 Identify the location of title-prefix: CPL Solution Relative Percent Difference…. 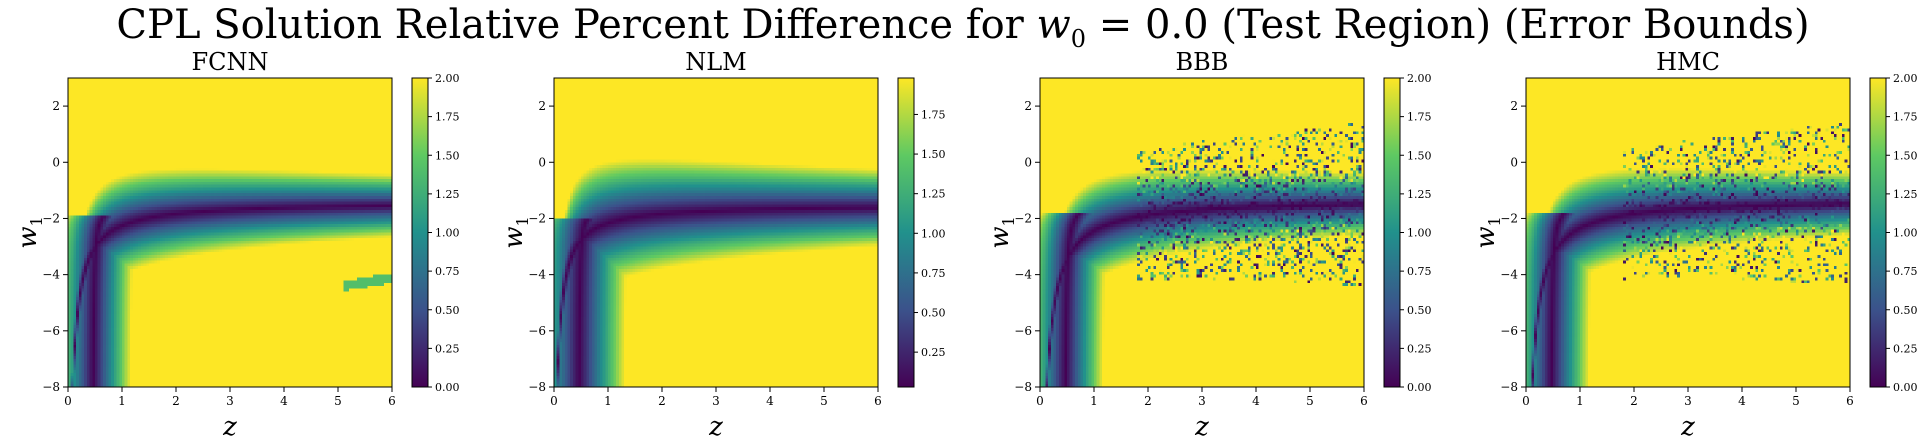
(570, 25).